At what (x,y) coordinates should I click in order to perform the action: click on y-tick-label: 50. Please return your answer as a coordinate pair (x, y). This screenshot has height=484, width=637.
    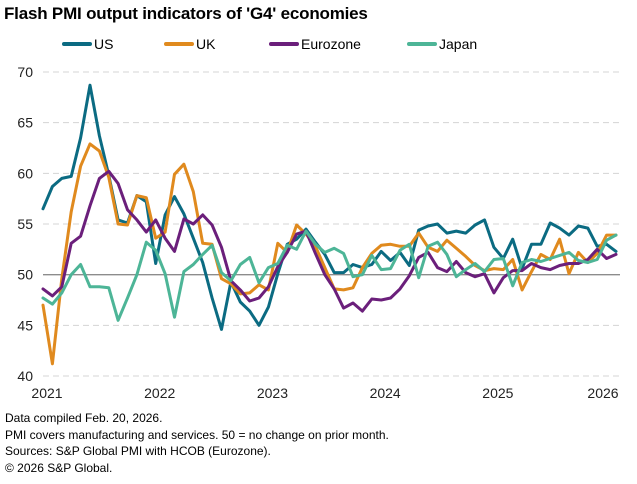
    Looking at the image, I should click on (25, 275).